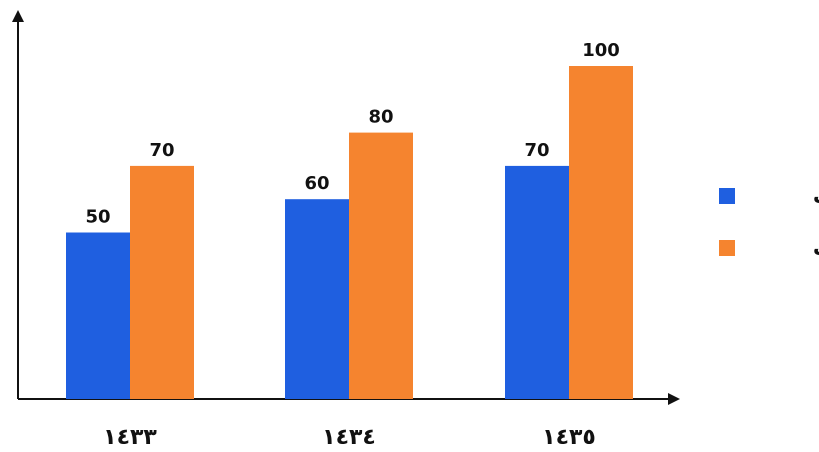 The width and height of the screenshot is (819, 452). What do you see at coordinates (816, 248) in the screenshot?
I see `legend-label: نفقات` at bounding box center [816, 248].